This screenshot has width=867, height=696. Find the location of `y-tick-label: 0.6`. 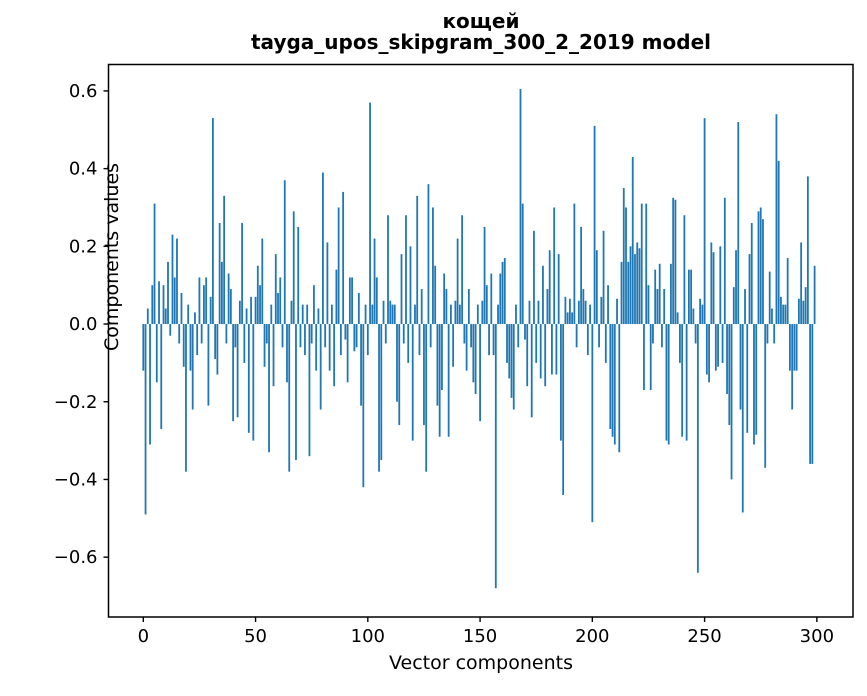

y-tick-label: 0.6 is located at coordinates (83, 91).